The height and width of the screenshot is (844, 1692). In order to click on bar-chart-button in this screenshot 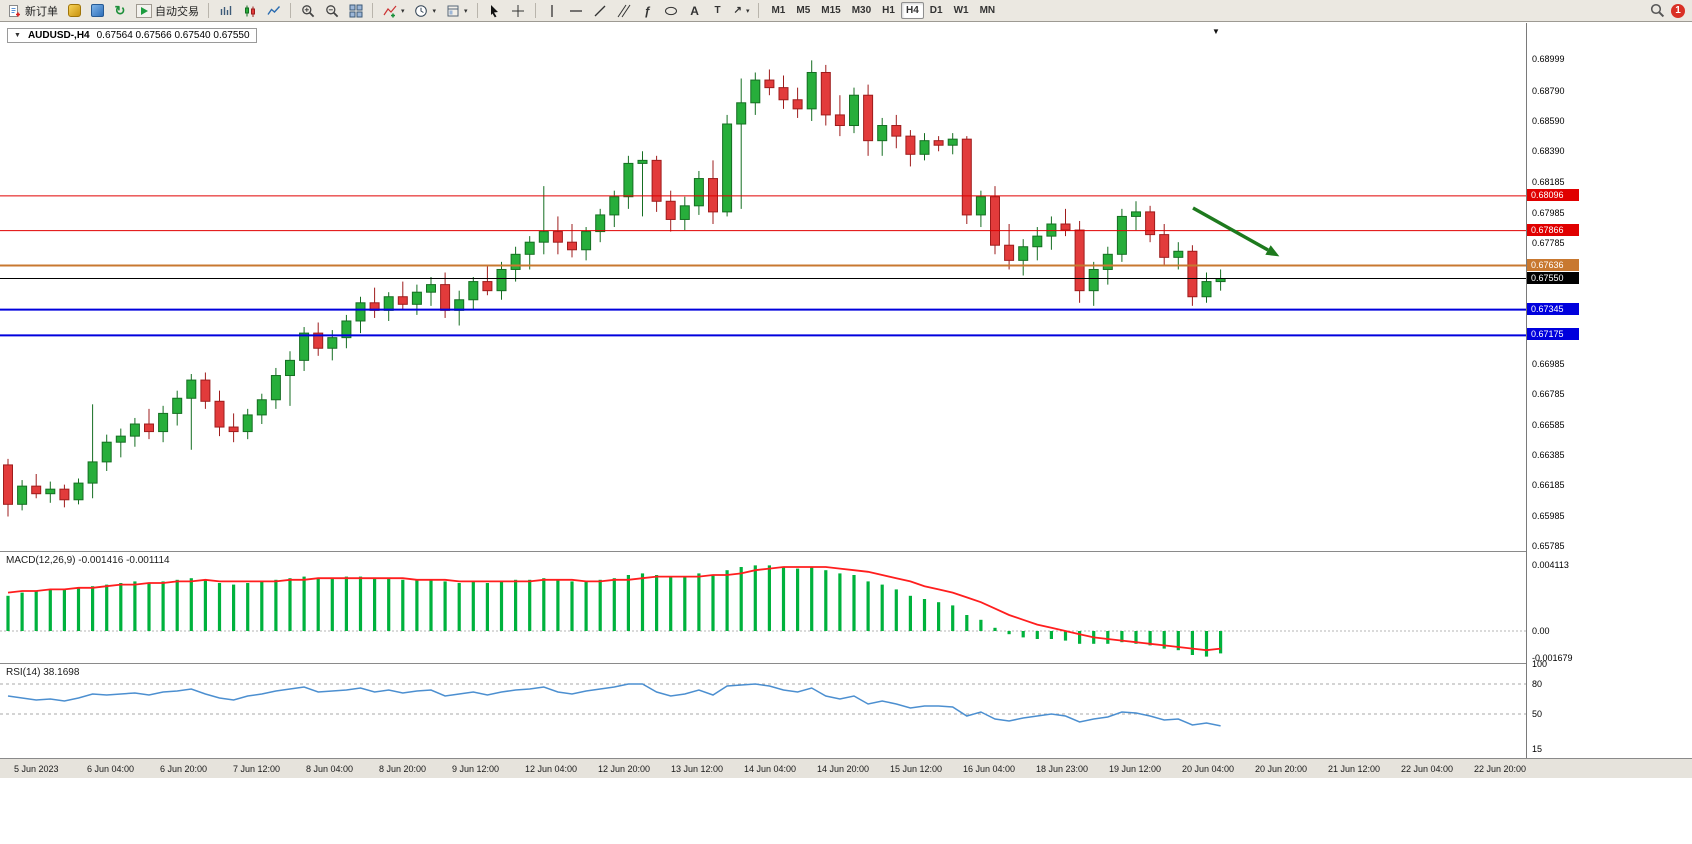, I will do `click(225, 11)`.